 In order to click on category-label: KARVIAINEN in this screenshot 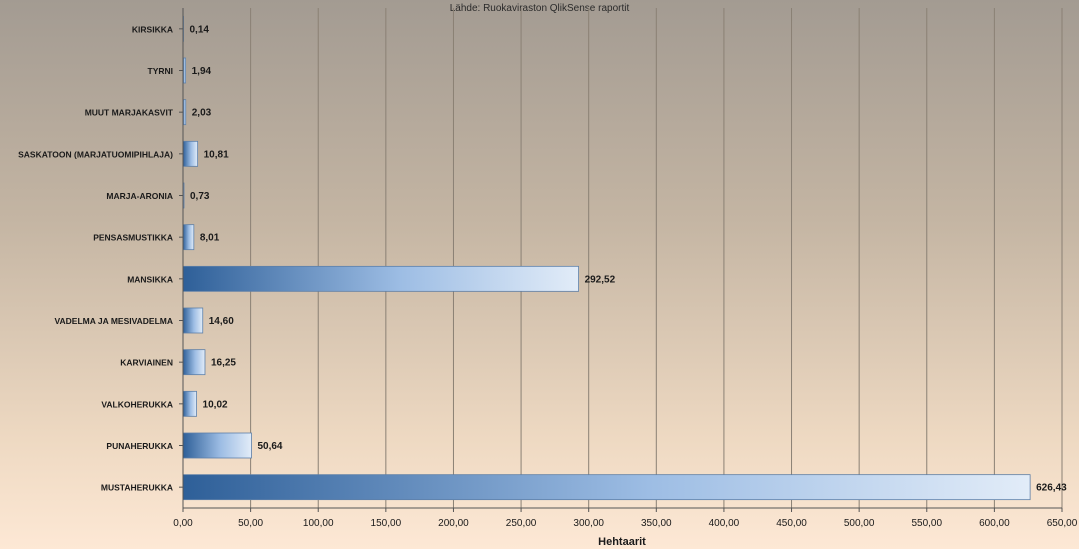, I will do `click(146, 363)`.